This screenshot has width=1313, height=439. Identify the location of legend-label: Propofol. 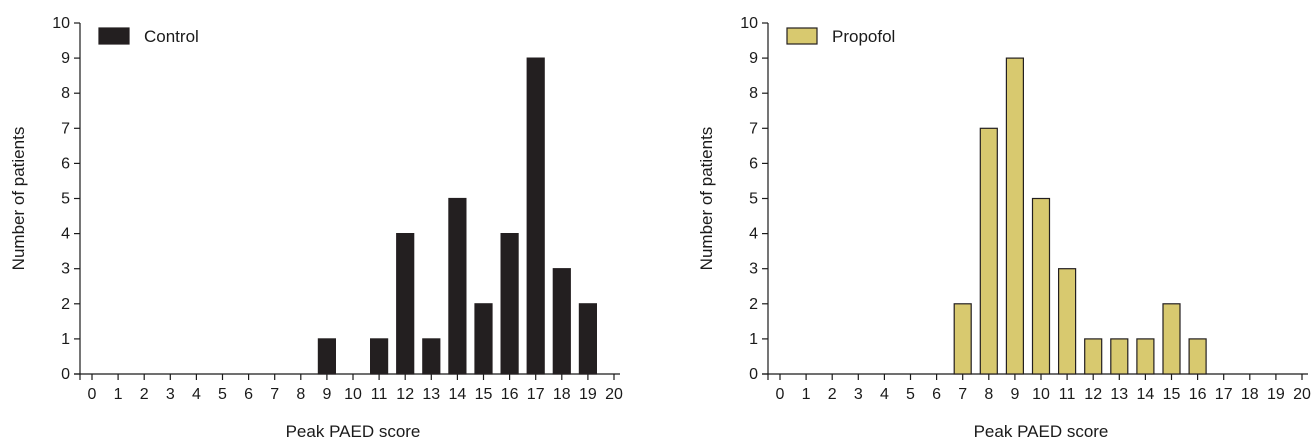
(863, 36).